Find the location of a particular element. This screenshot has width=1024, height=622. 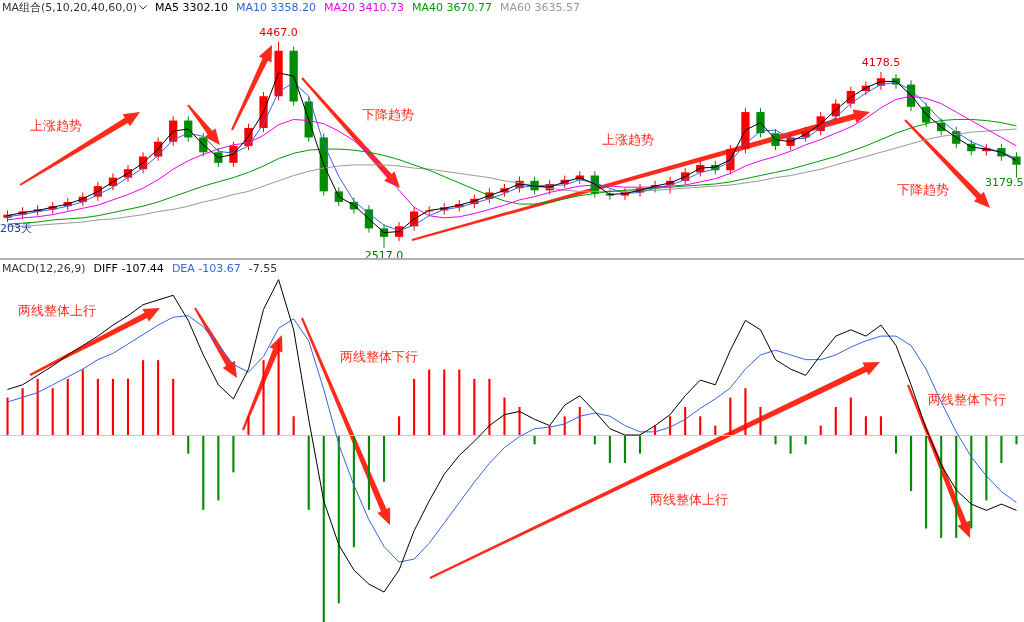

text: MA5 3302.10 is located at coordinates (192, 7).